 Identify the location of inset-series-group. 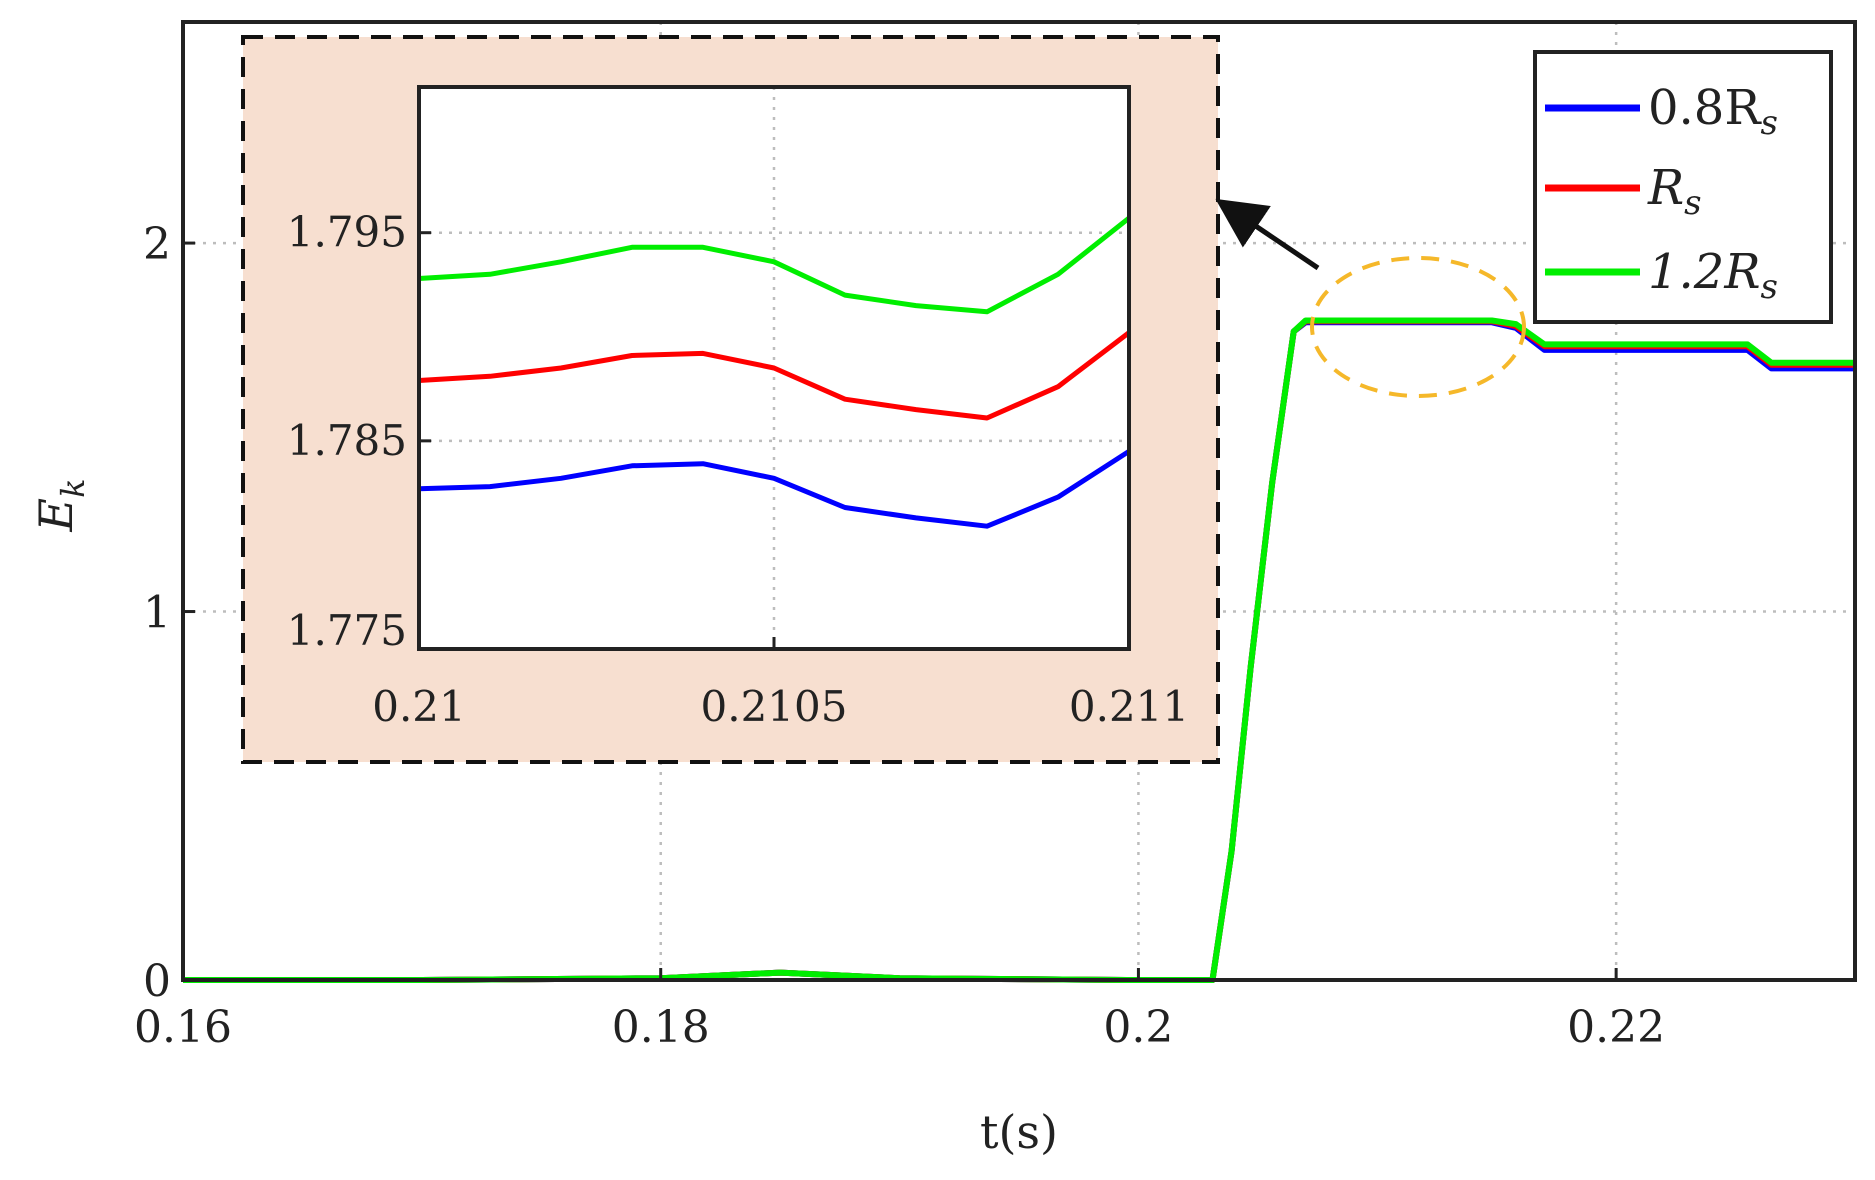
(774, 372).